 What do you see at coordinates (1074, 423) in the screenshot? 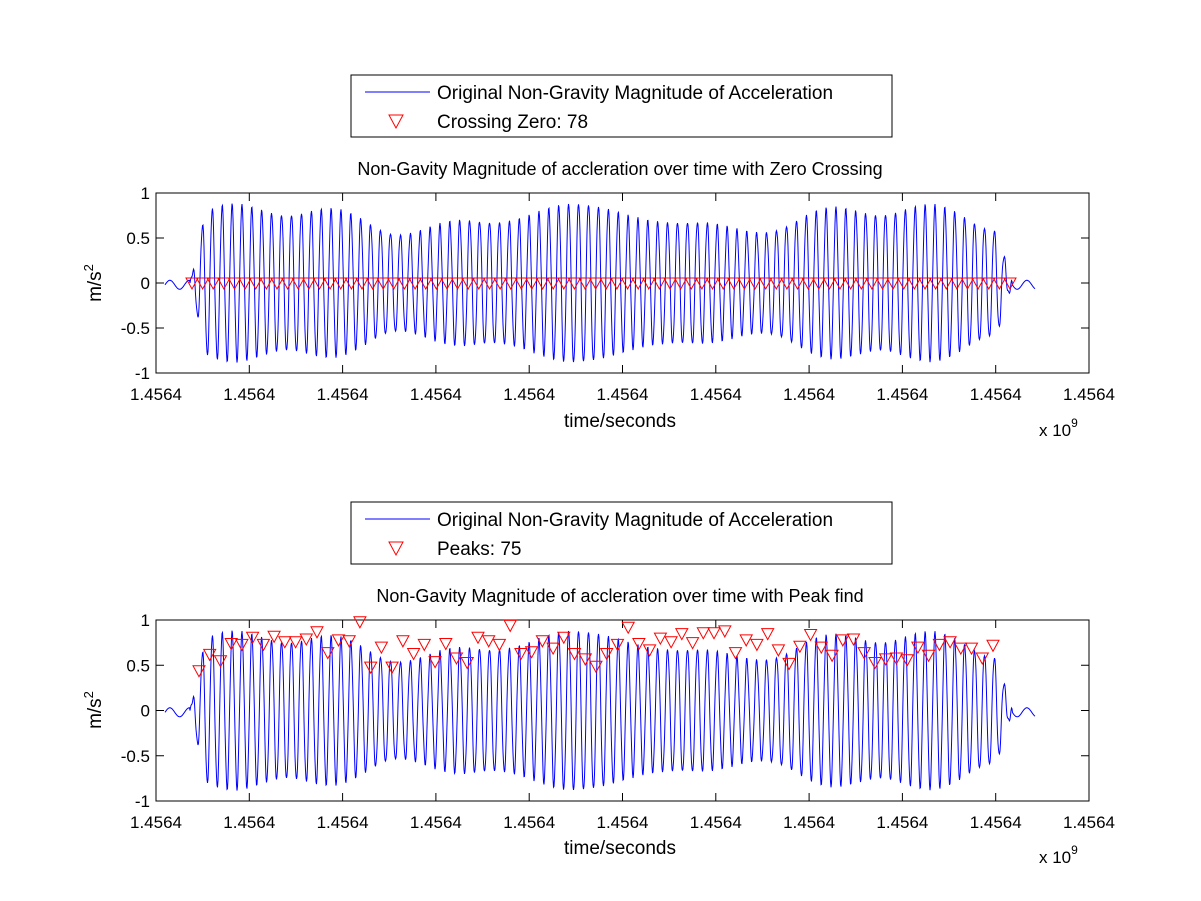
I see `x-exponent-power: 9` at bounding box center [1074, 423].